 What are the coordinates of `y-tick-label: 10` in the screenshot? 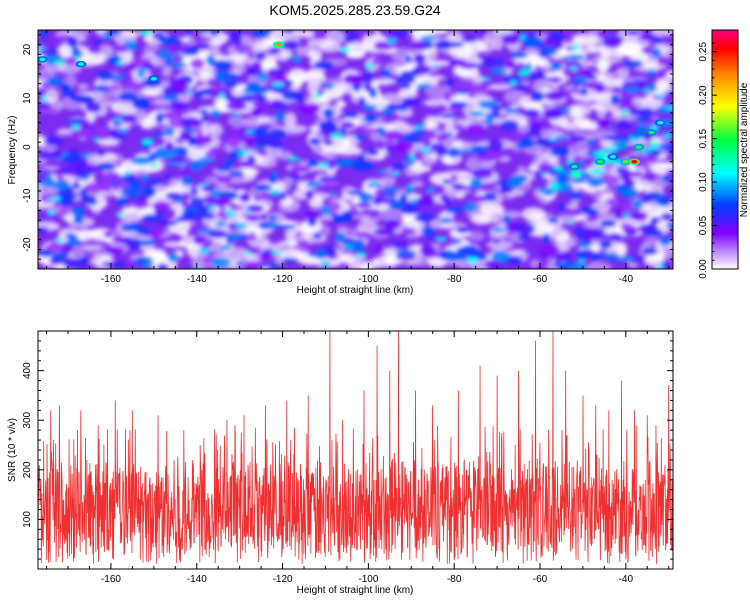 It's located at (27, 98).